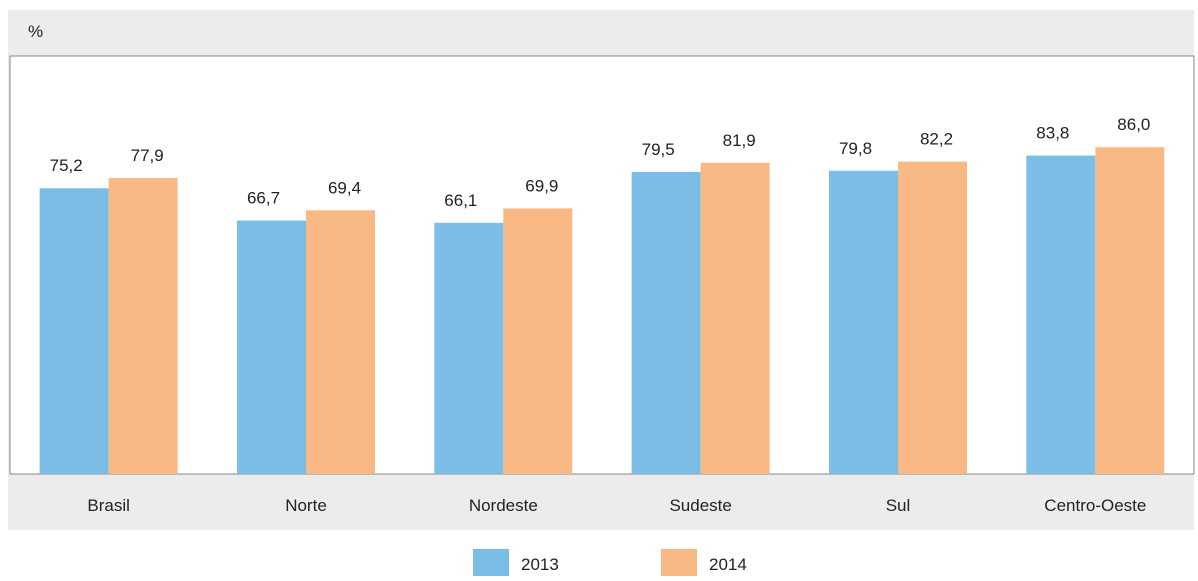 The image size is (1198, 581). What do you see at coordinates (340, 342) in the screenshot?
I see `bar-2014-norte` at bounding box center [340, 342].